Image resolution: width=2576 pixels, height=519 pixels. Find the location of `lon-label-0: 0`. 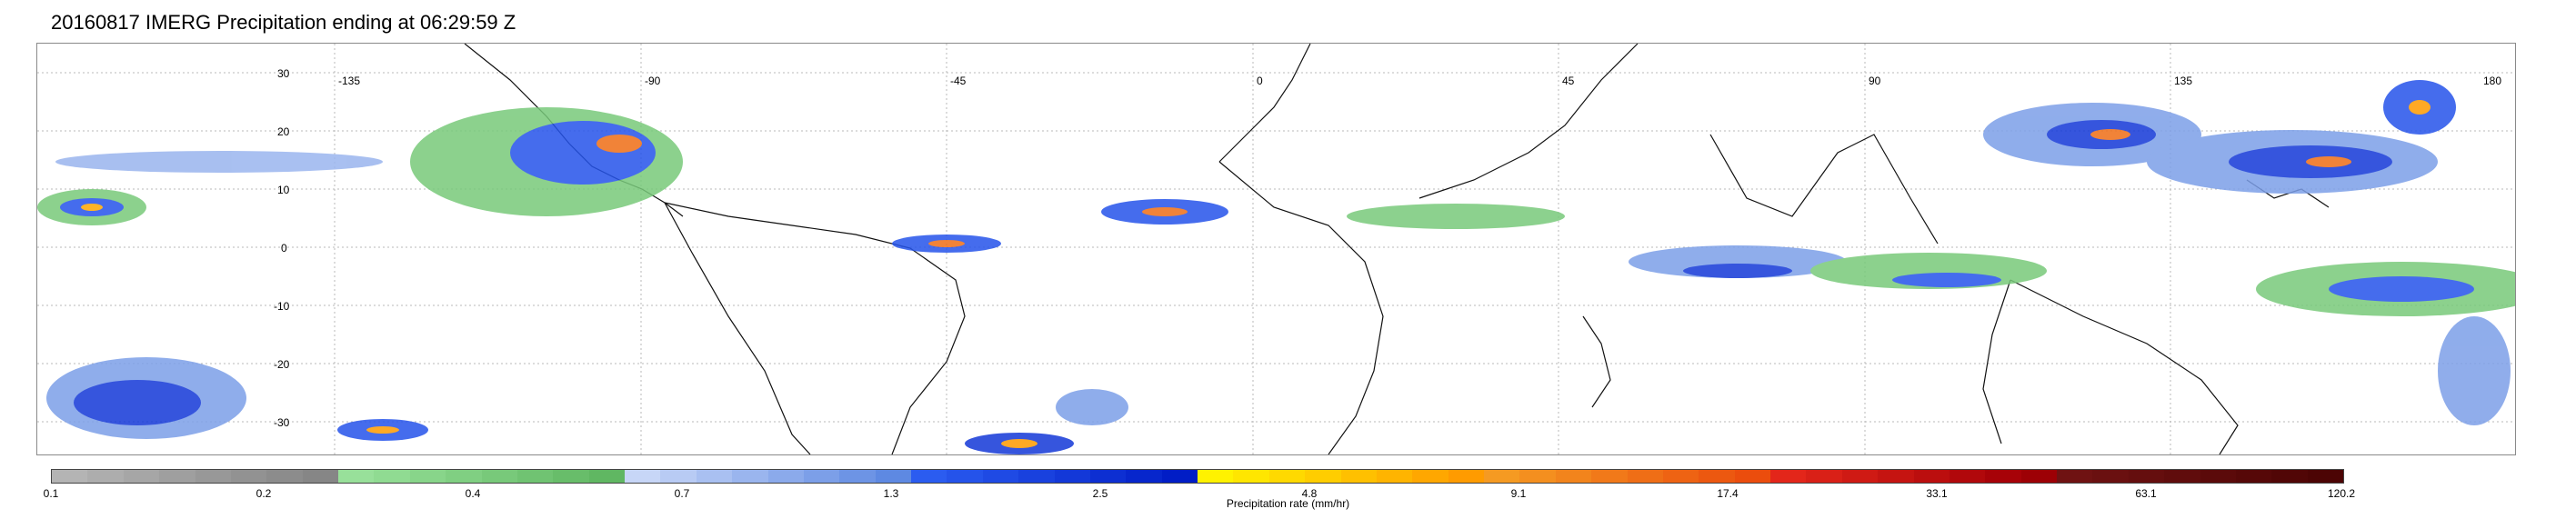

lon-label-0: 0 is located at coordinates (1260, 81).